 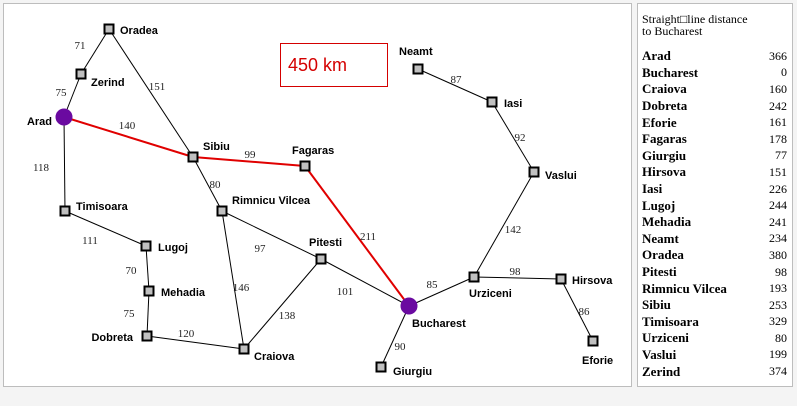 I want to click on road-craiova-pitesti, so click(x=282, y=304).